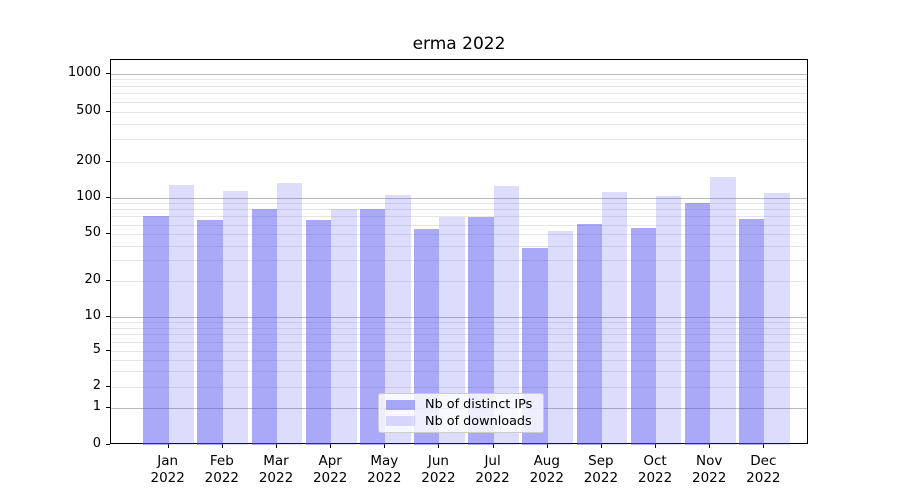  What do you see at coordinates (96, 349) in the screenshot?
I see `y-tick-label: 5` at bounding box center [96, 349].